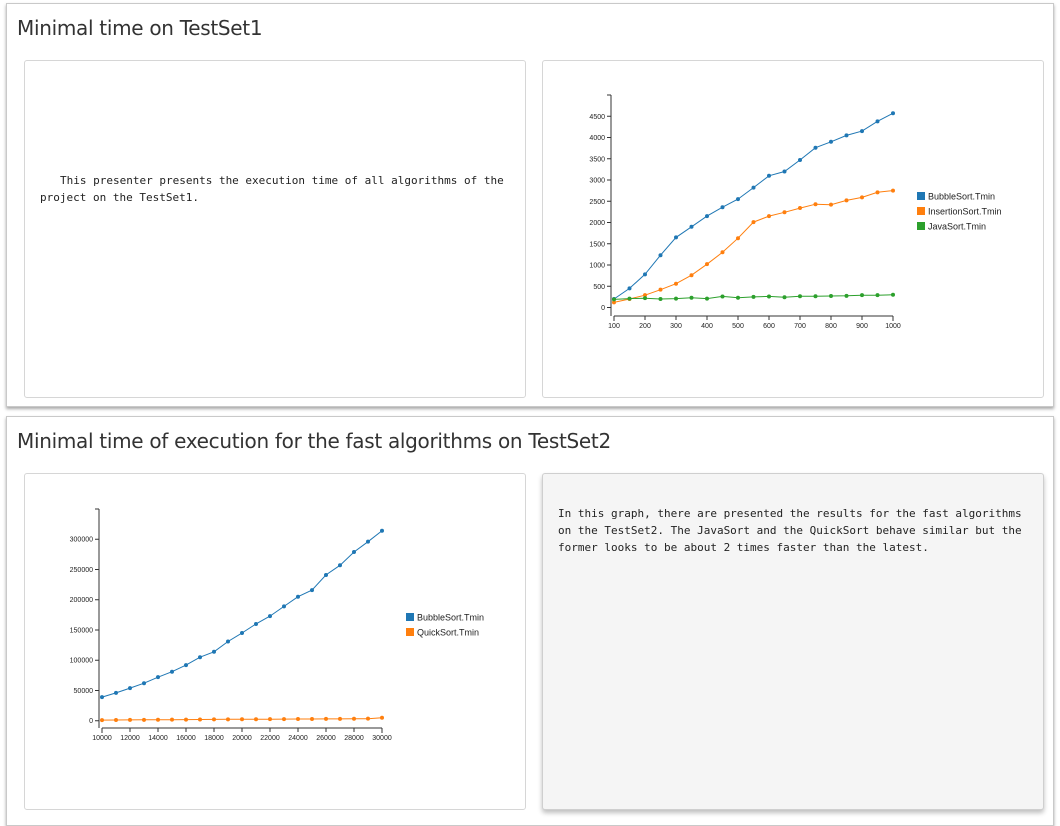 The height and width of the screenshot is (826, 1060). I want to click on legend-label: InsertionSort.Tmin, so click(965, 212).